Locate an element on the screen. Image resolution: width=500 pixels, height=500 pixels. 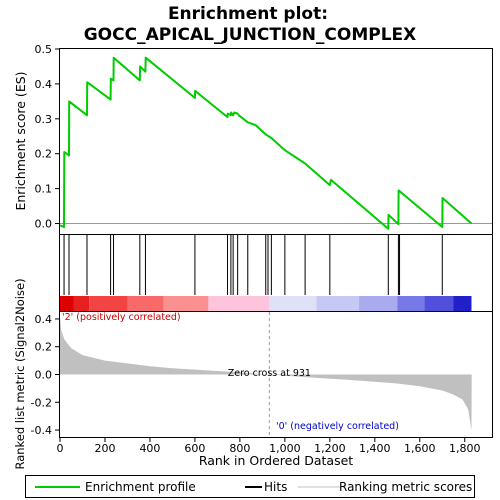
metric-y-tick-label: 0.4 is located at coordinates (44, 319).